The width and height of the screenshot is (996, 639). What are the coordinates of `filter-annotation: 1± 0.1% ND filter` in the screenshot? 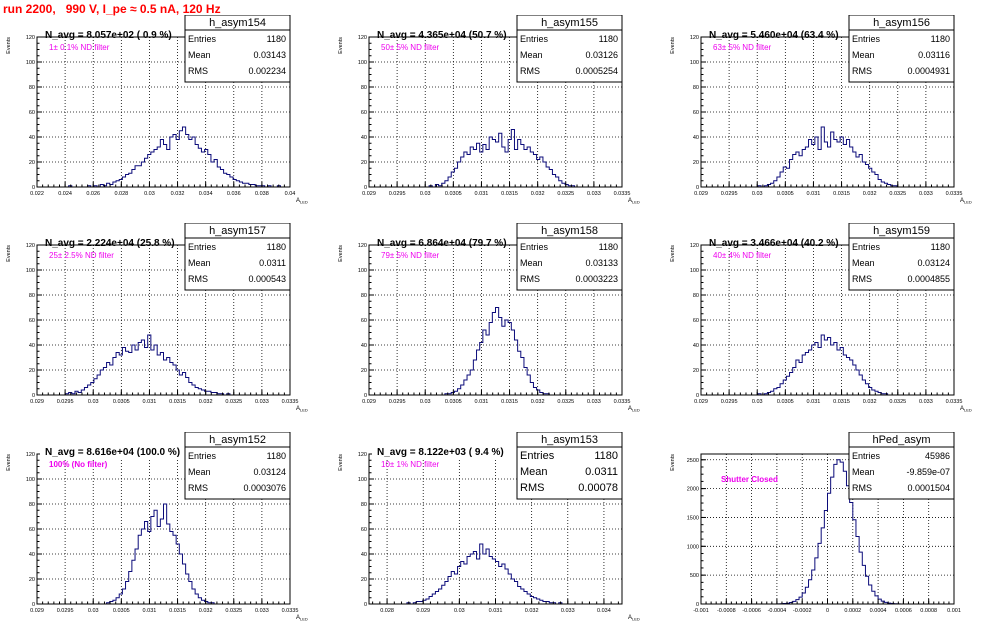 It's located at (79, 47).